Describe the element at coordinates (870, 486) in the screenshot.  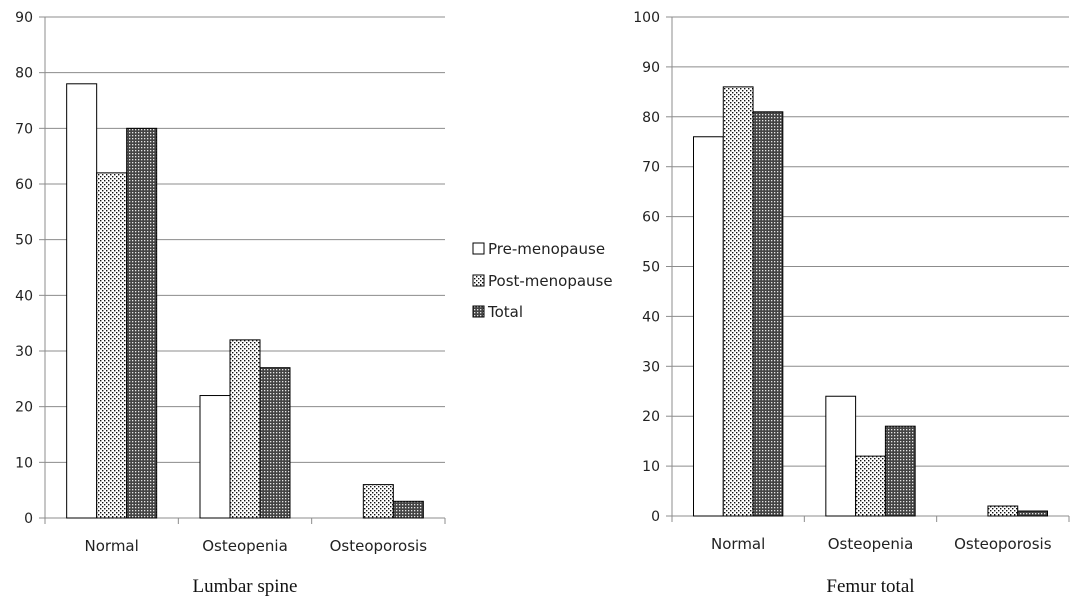
I see `femur-bar-osteopenia-post-menopause` at that location.